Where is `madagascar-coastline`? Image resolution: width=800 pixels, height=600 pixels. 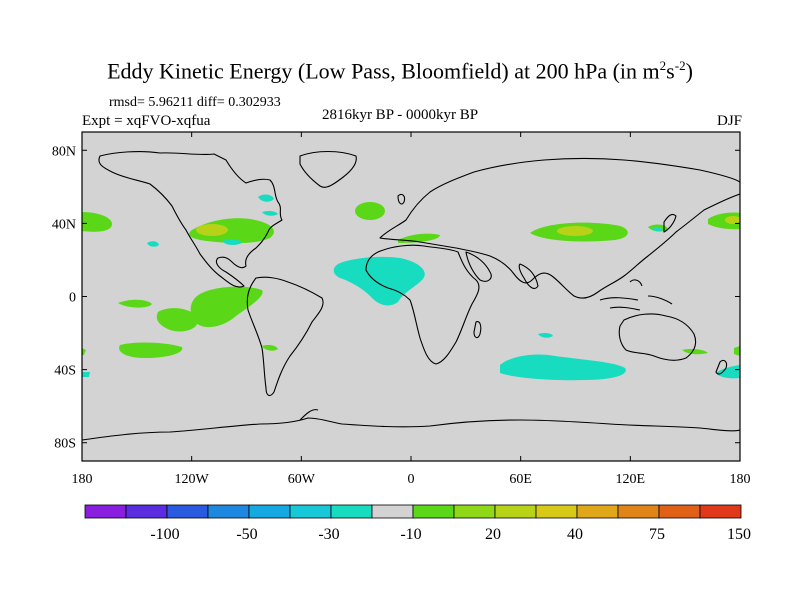 madagascar-coastline is located at coordinates (477, 330).